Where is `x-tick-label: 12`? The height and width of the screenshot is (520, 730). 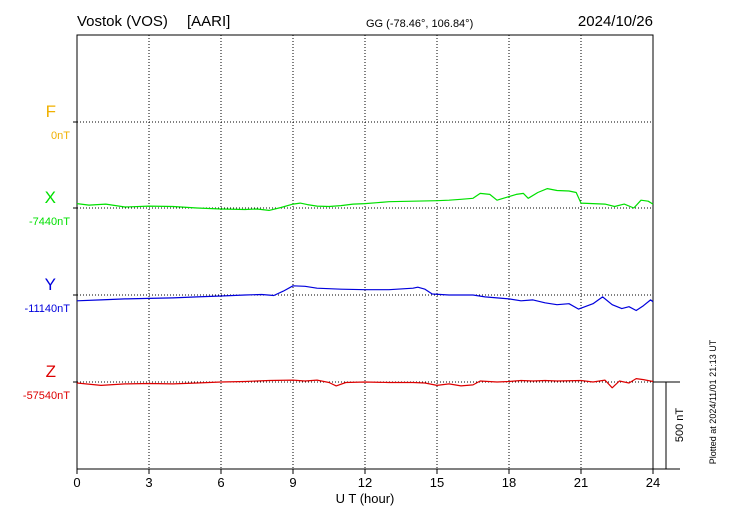 x-tick-label: 12 is located at coordinates (365, 482).